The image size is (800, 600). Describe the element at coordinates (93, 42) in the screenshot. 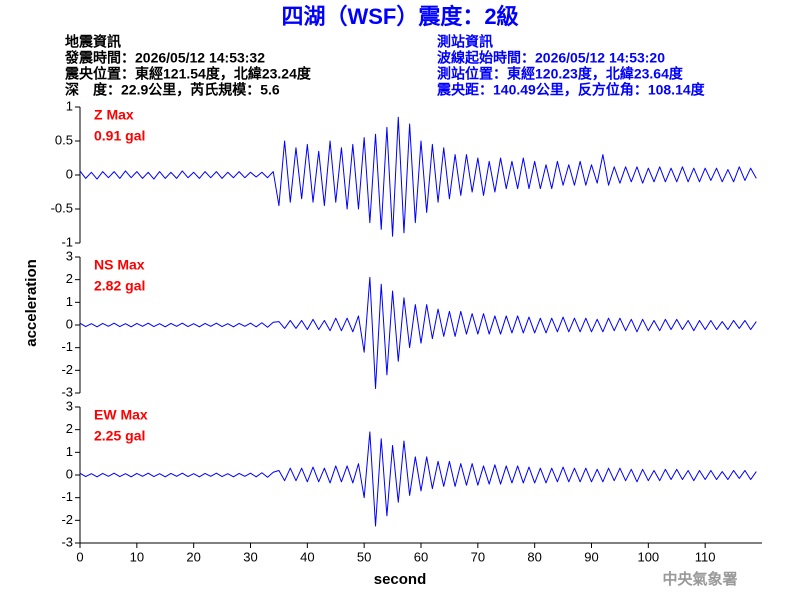

I see `info-left: 地震資訊` at that location.